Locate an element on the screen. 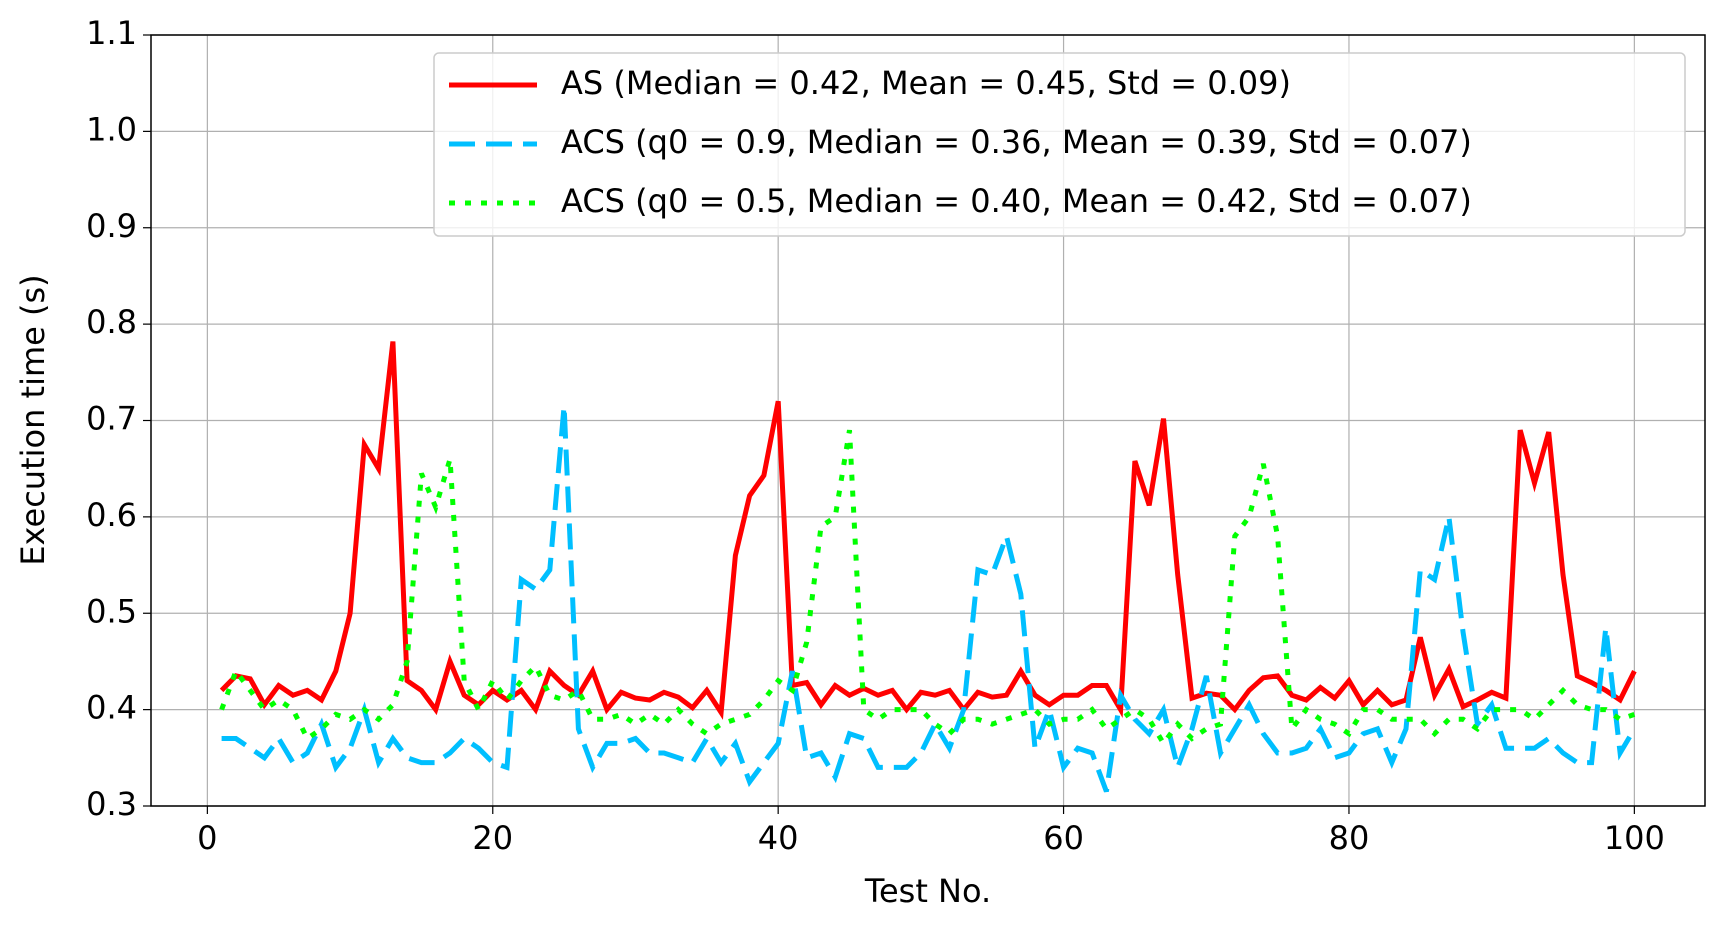 This screenshot has height=931, width=1720. legend-box is located at coordinates (1059, 144).